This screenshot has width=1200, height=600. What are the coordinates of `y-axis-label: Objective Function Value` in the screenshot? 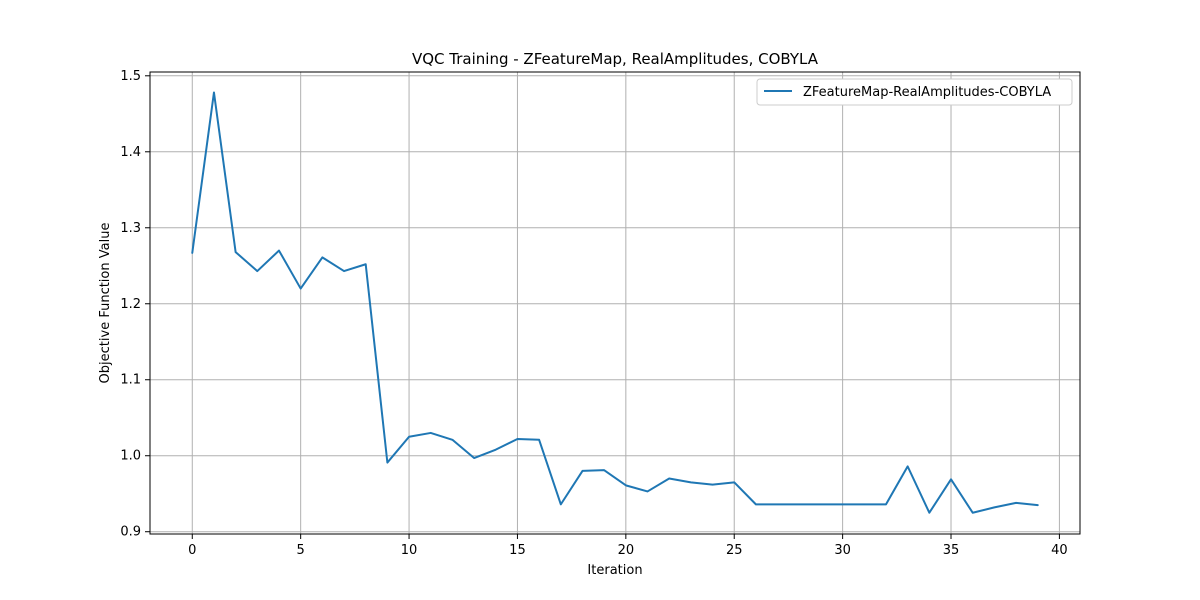 It's located at (105, 303).